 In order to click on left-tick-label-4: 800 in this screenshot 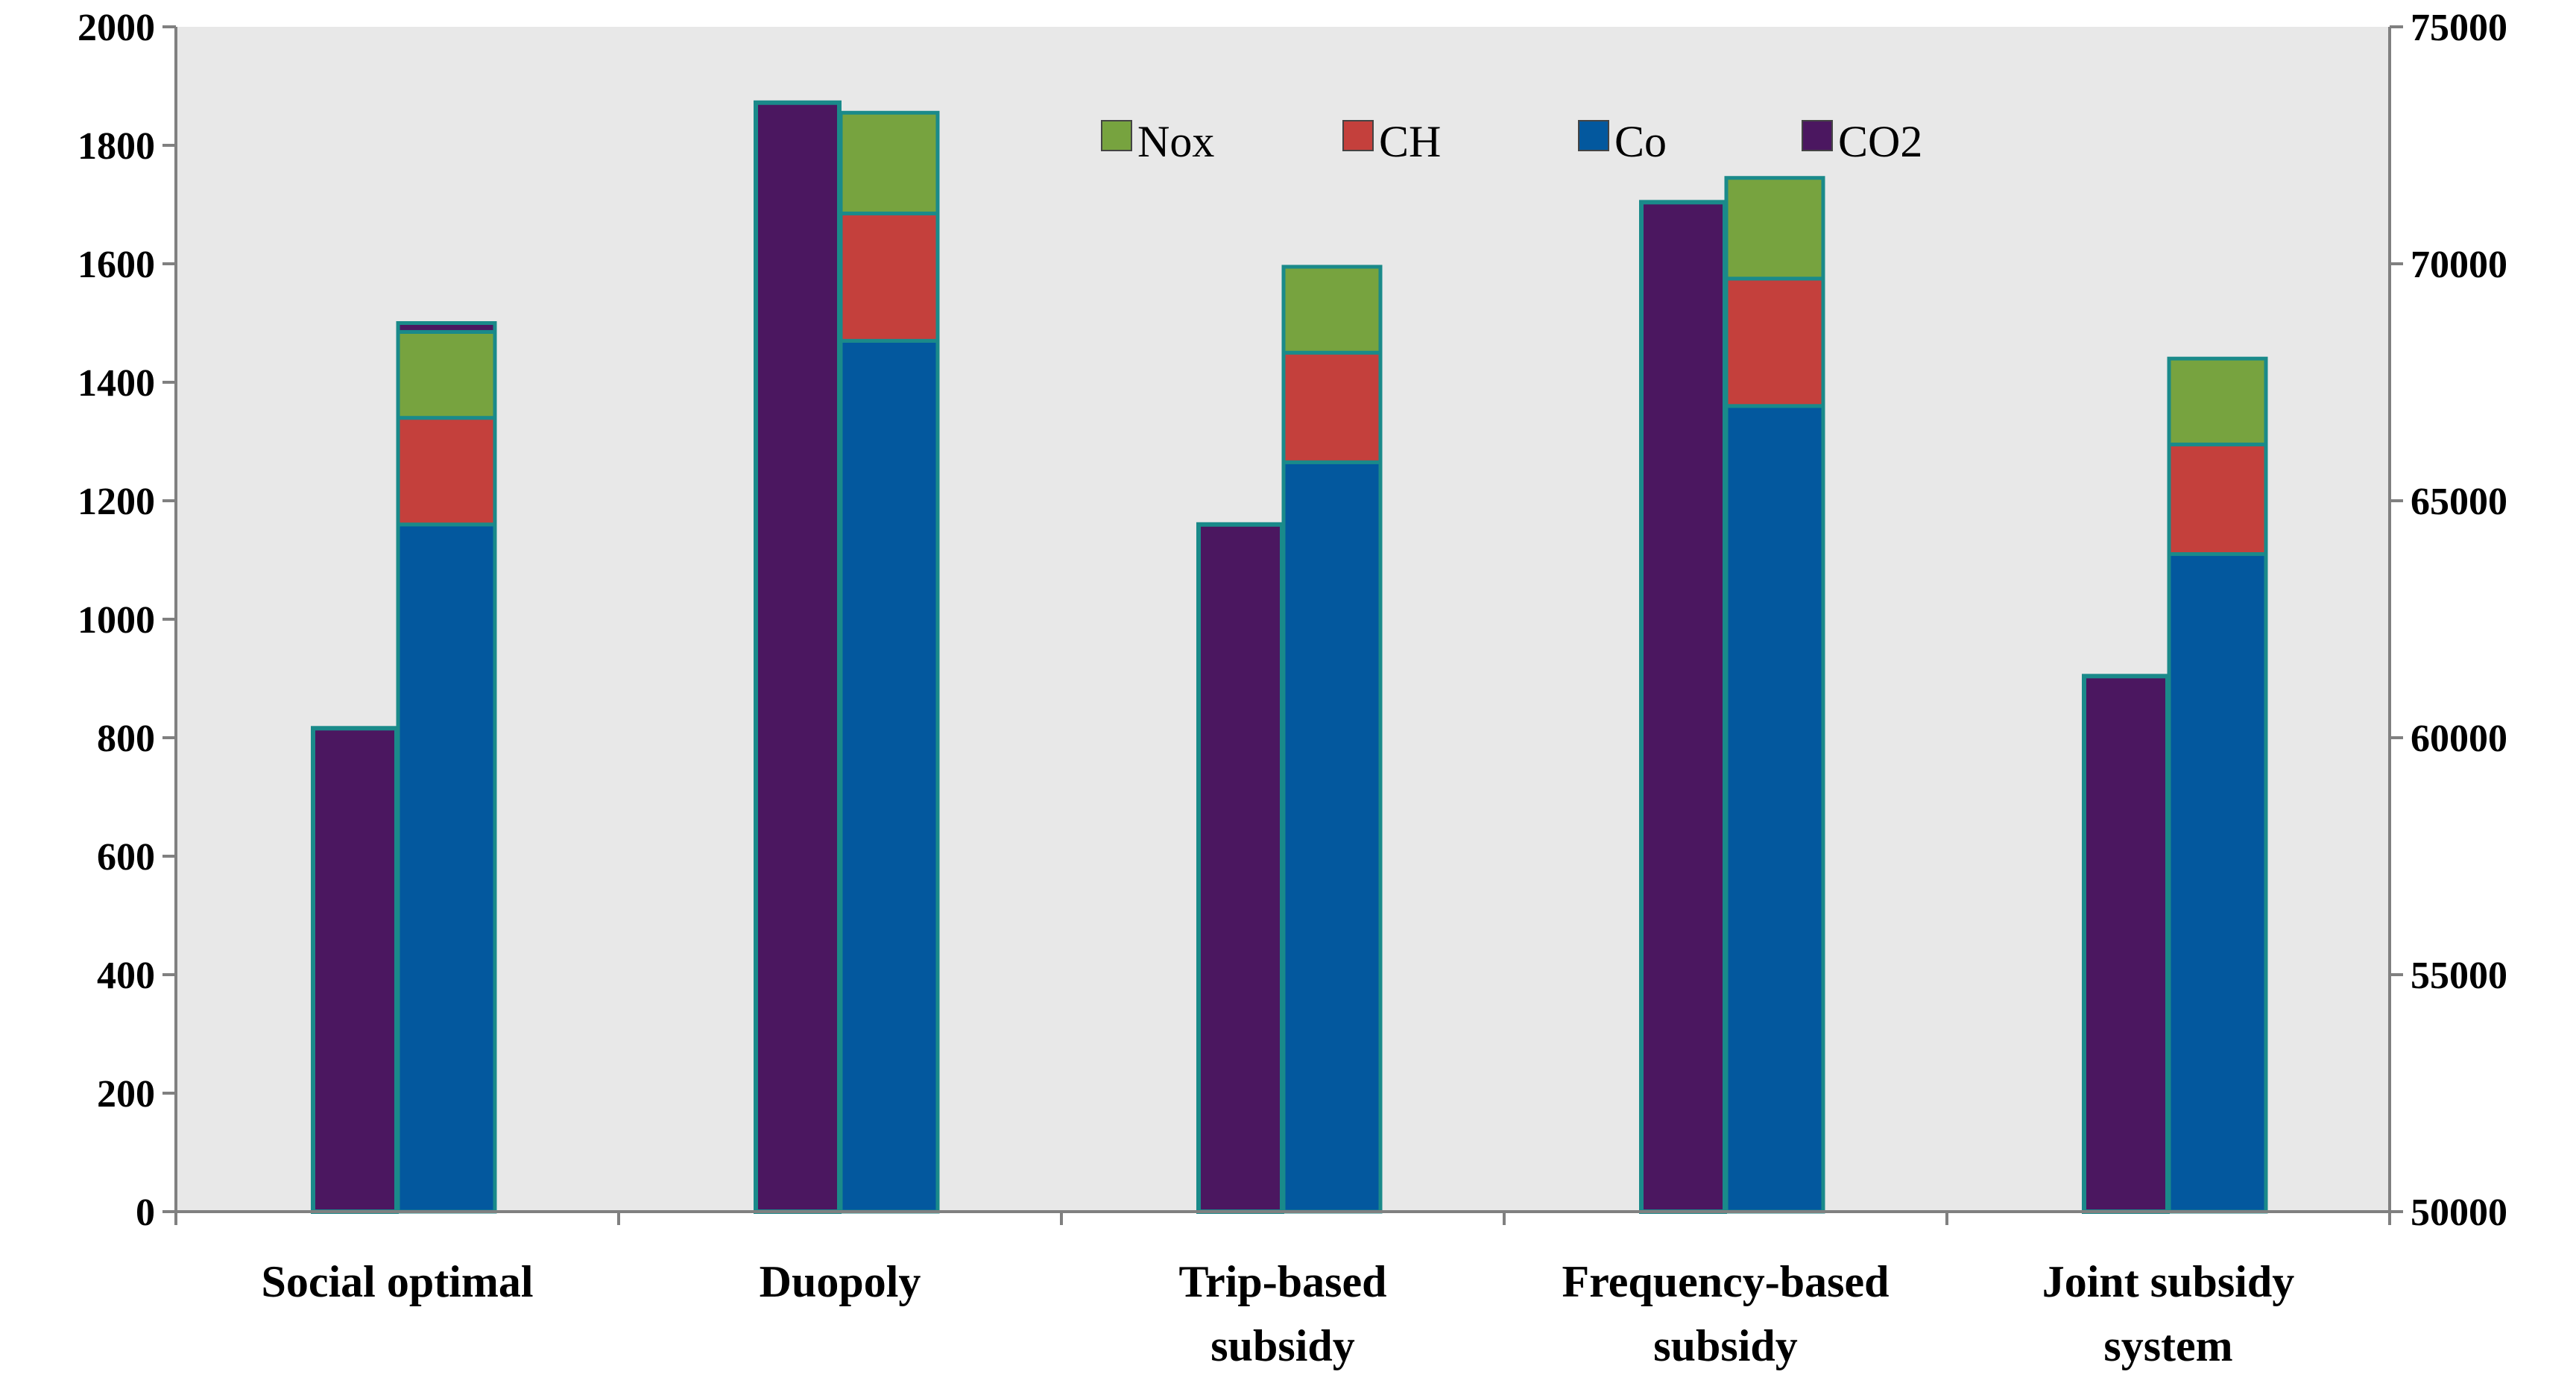, I will do `click(126, 739)`.